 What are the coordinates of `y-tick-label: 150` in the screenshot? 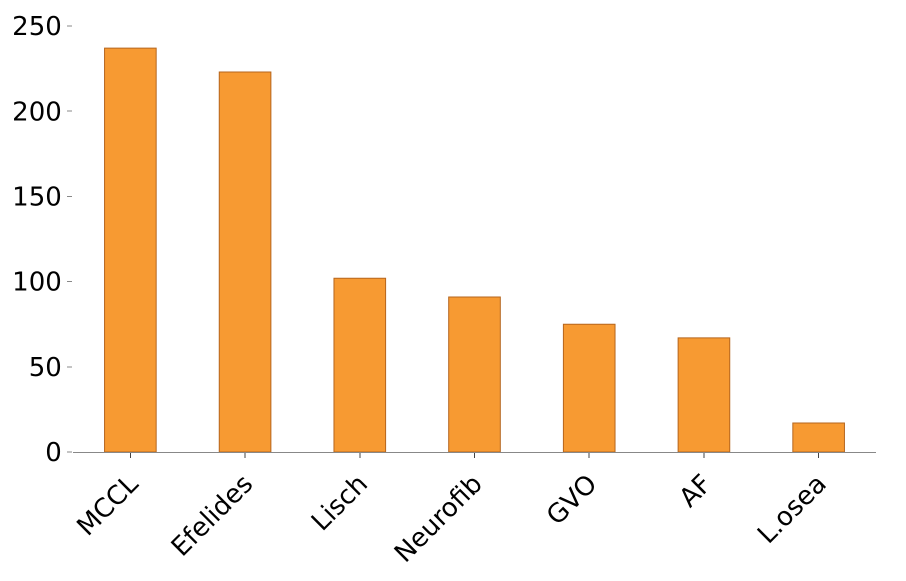 It's located at (37, 197).